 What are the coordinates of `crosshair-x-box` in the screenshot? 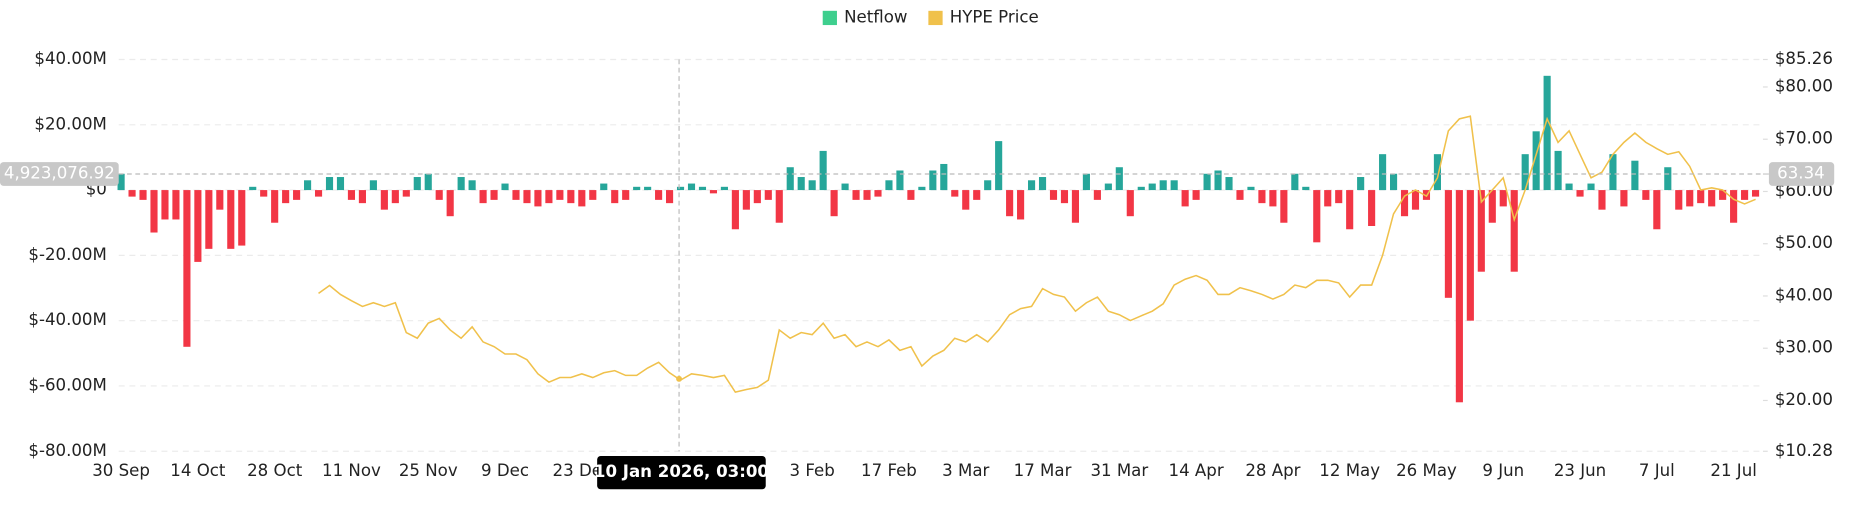 It's located at (681, 473).